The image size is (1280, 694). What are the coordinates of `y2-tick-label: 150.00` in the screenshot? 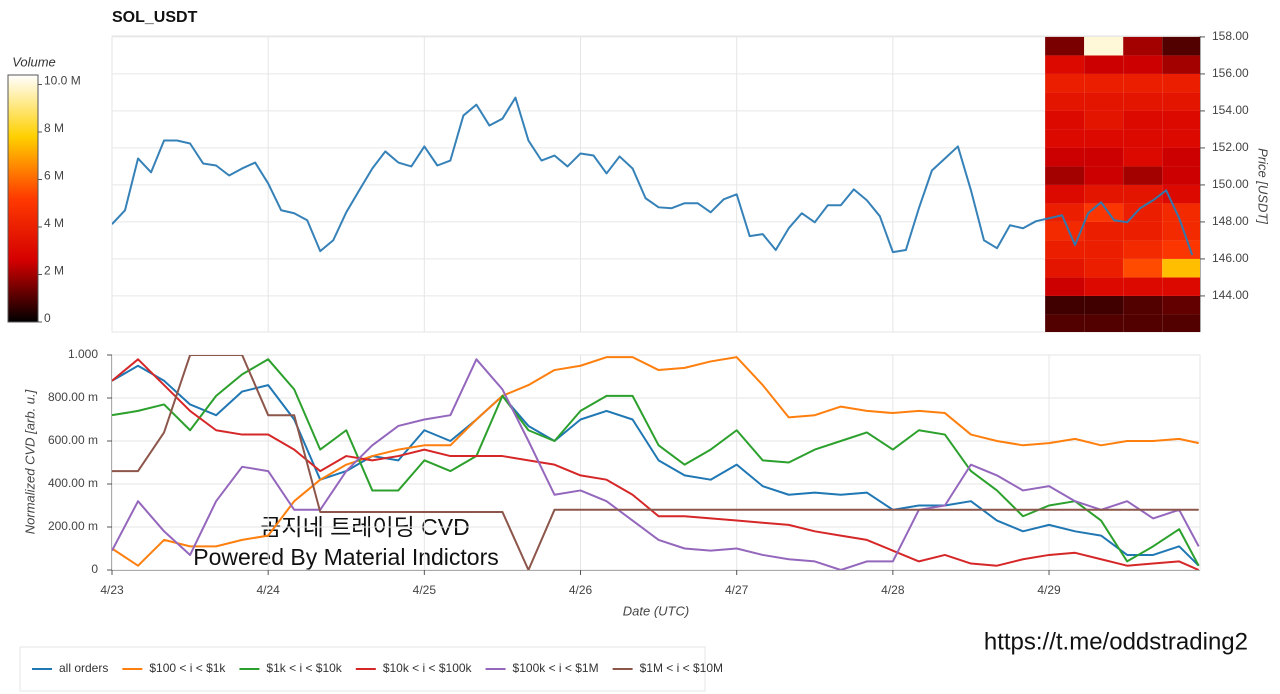 It's located at (1230, 184).